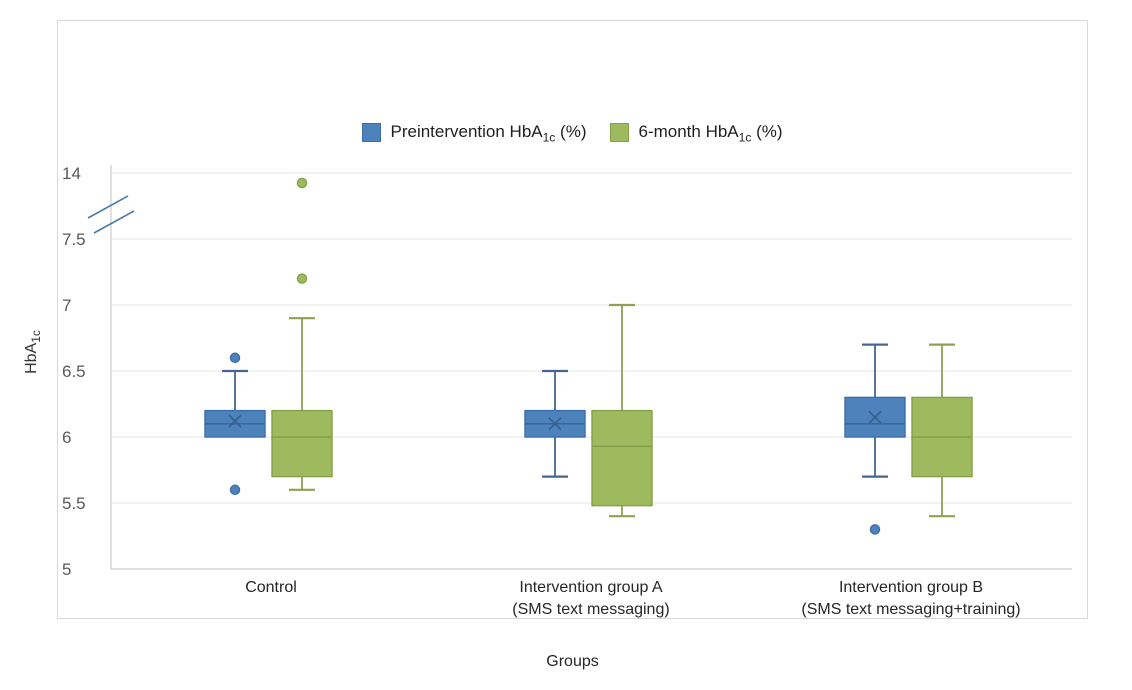 The height and width of the screenshot is (690, 1132). What do you see at coordinates (66, 437) in the screenshot?
I see `y-axis-tick-label: 6` at bounding box center [66, 437].